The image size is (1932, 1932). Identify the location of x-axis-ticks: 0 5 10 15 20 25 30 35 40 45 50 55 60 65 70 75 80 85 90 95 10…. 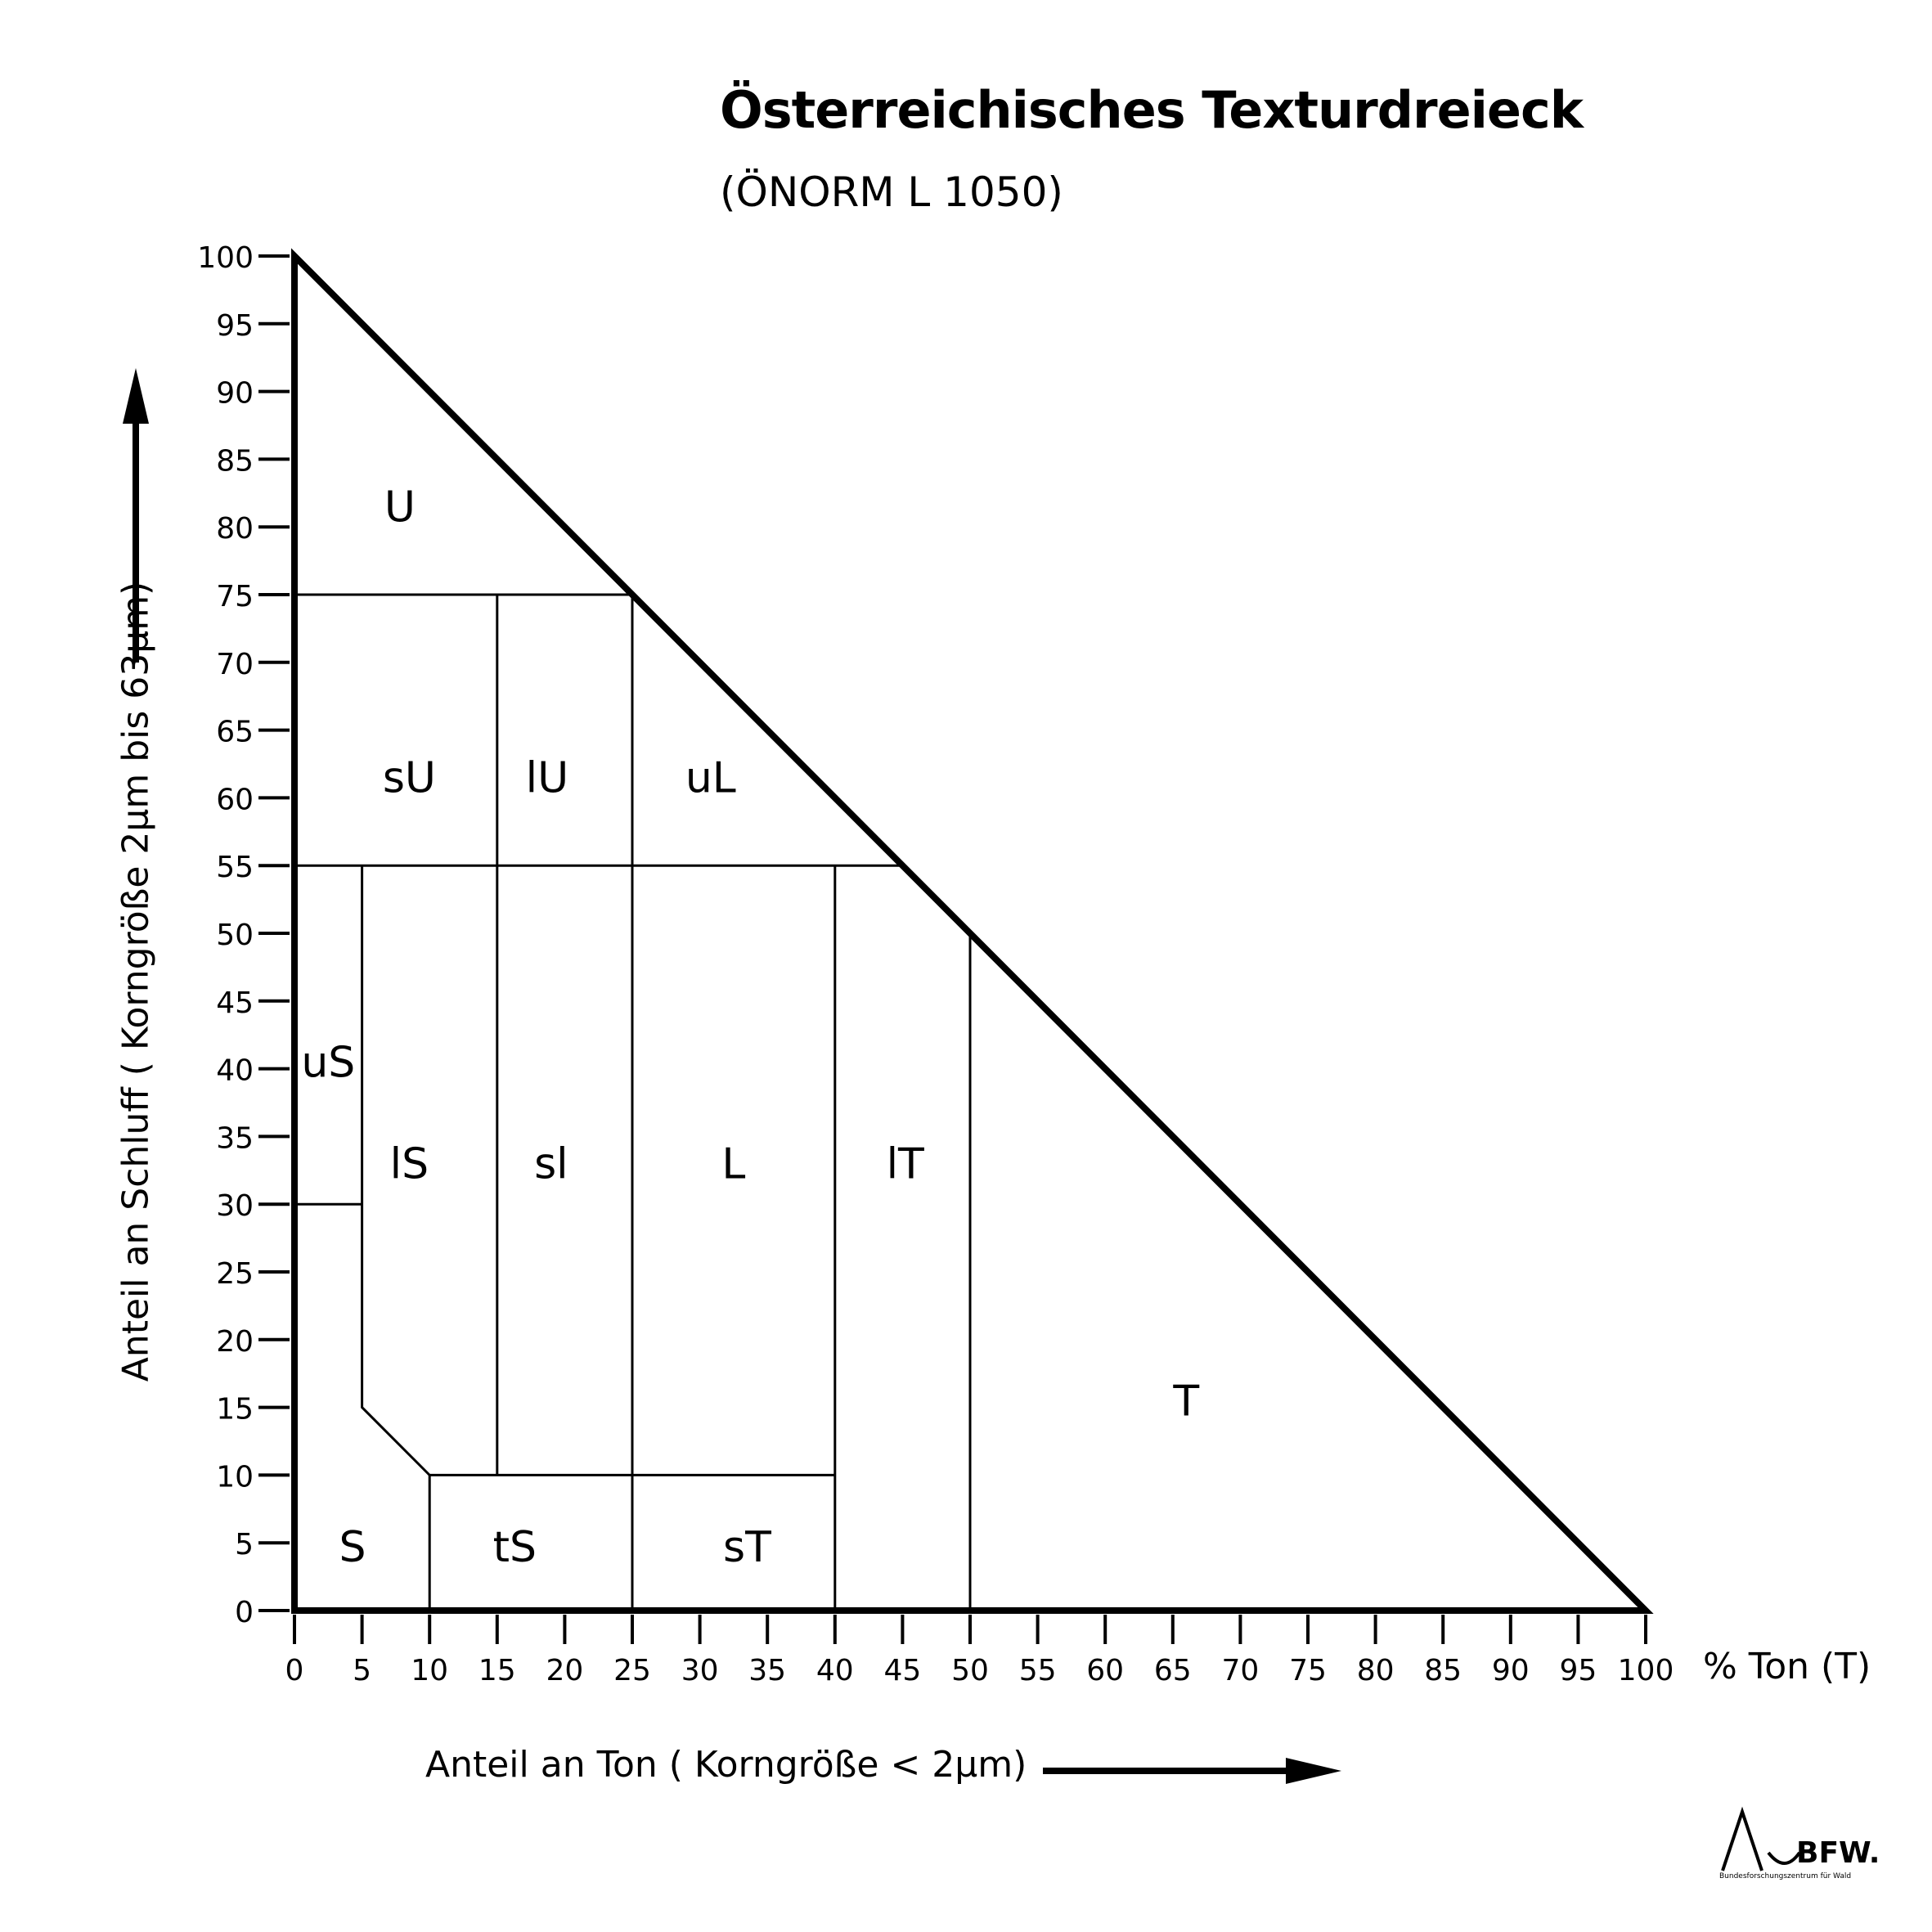
(980, 1651).